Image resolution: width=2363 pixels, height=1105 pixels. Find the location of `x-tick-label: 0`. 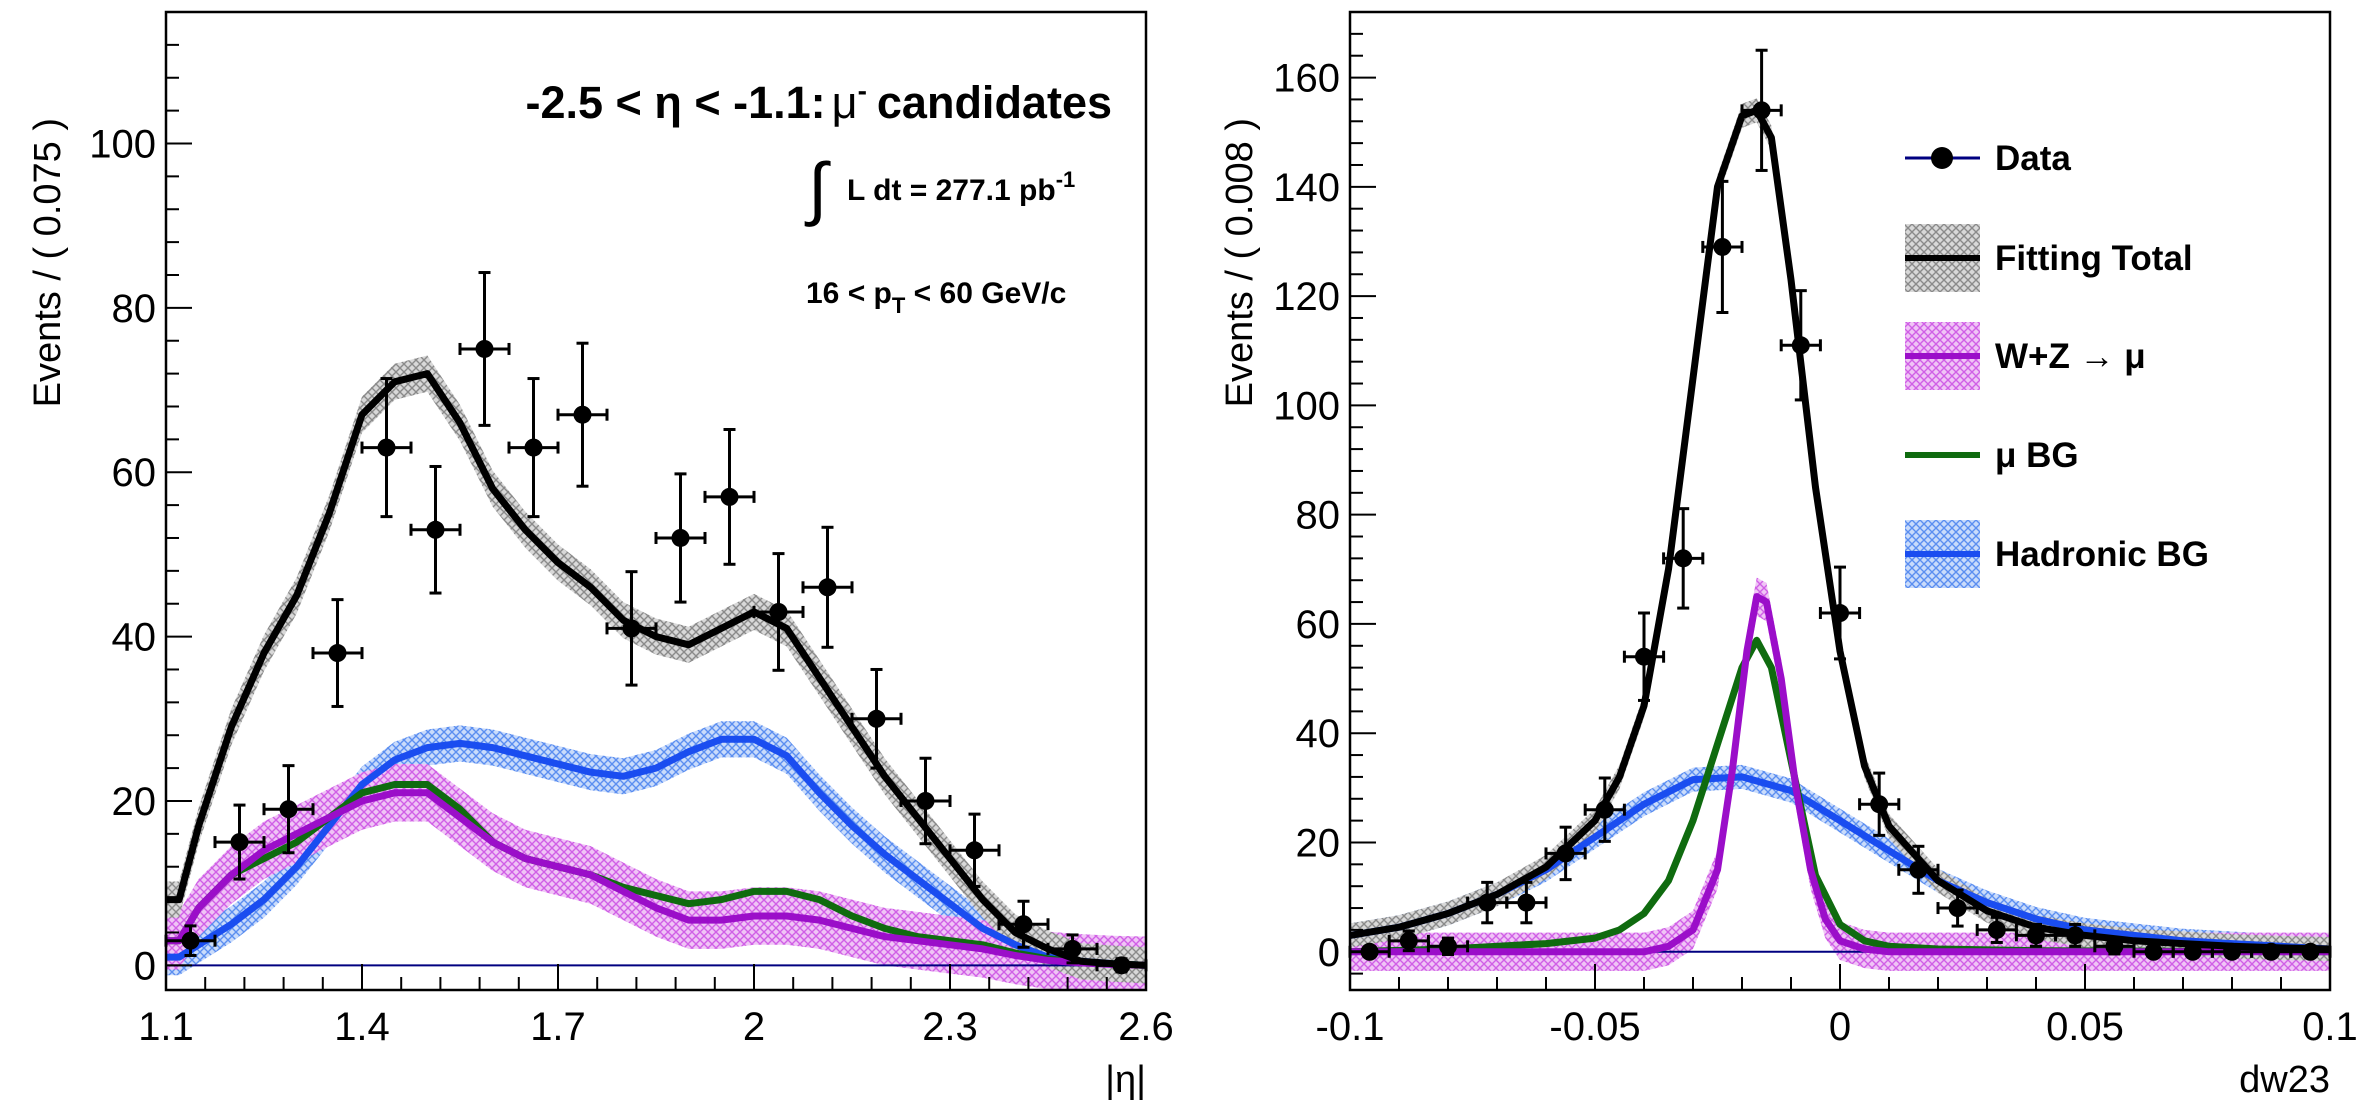

x-tick-label: 0 is located at coordinates (1840, 1027).